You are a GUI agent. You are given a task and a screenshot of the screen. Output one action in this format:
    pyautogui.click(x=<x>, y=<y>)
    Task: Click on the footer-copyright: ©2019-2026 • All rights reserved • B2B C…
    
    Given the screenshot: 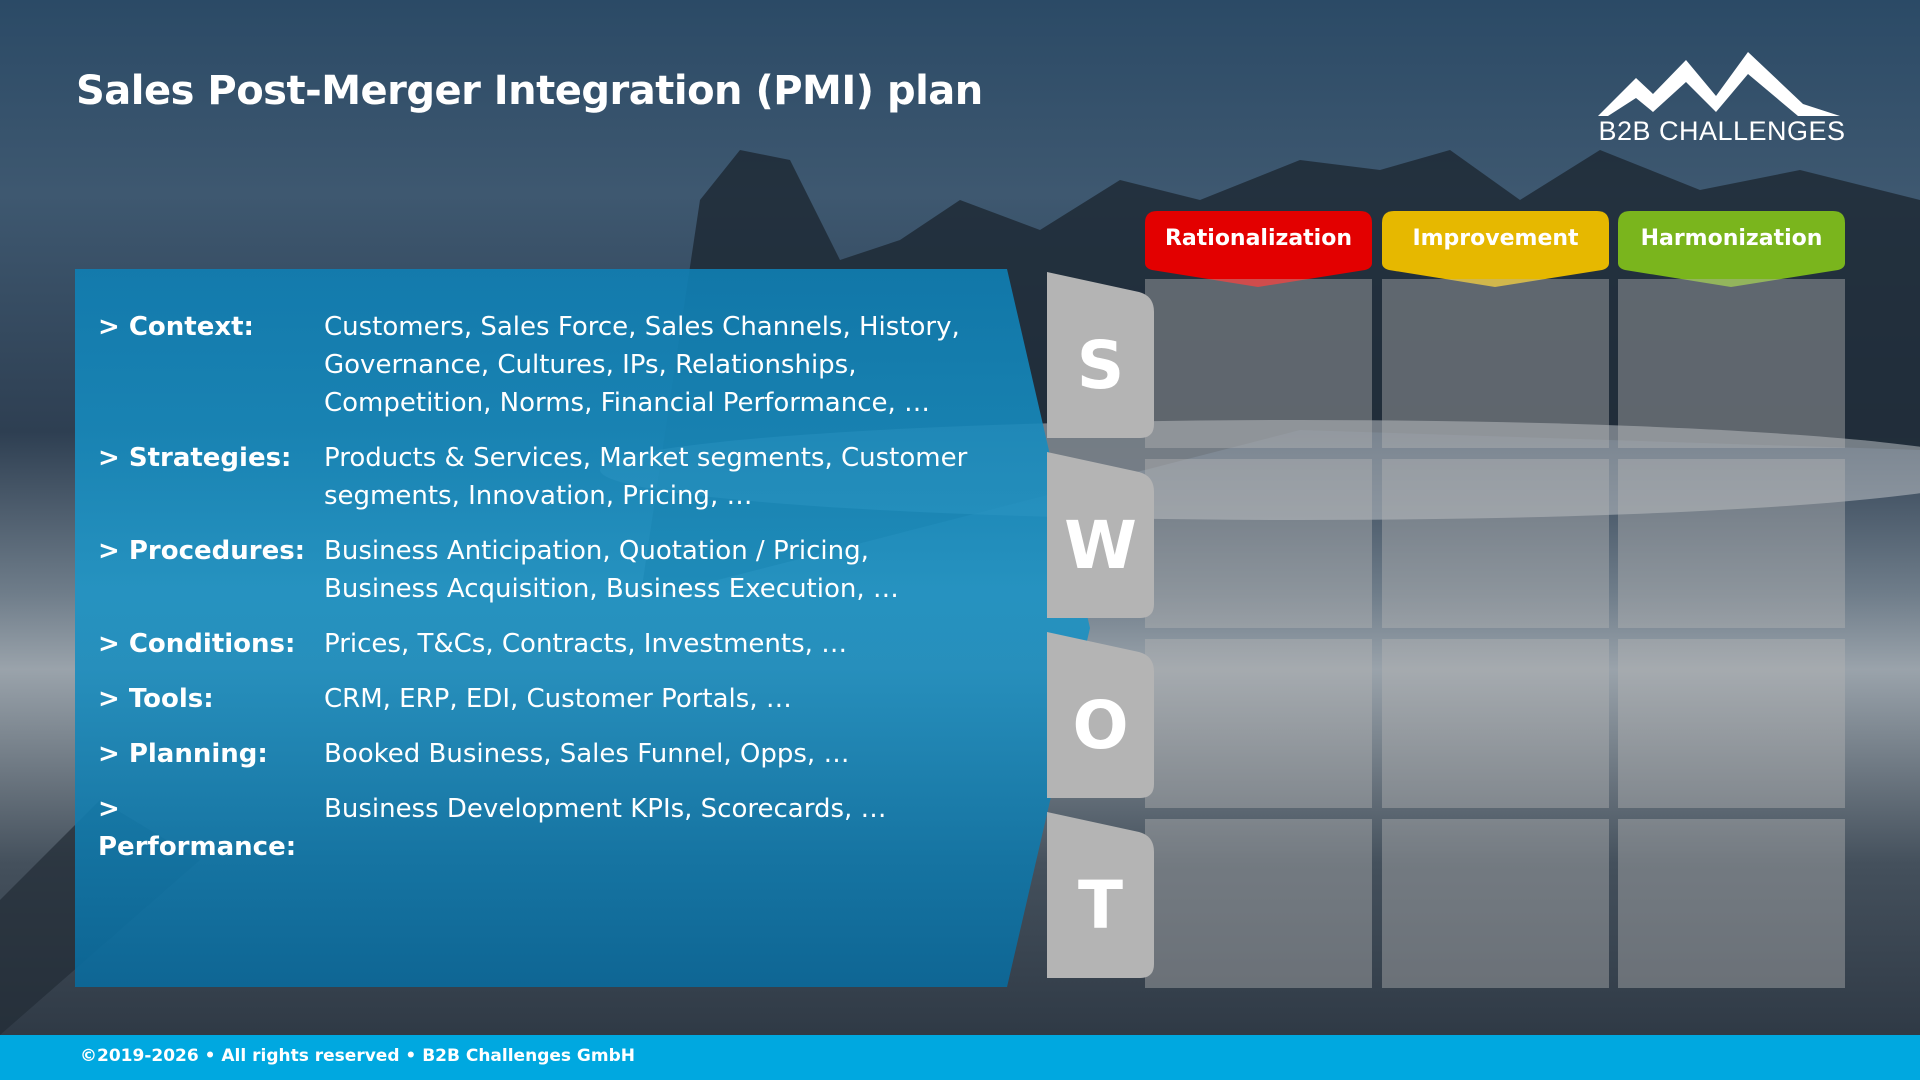 What is the action you would take?
    pyautogui.click(x=960, y=1057)
    